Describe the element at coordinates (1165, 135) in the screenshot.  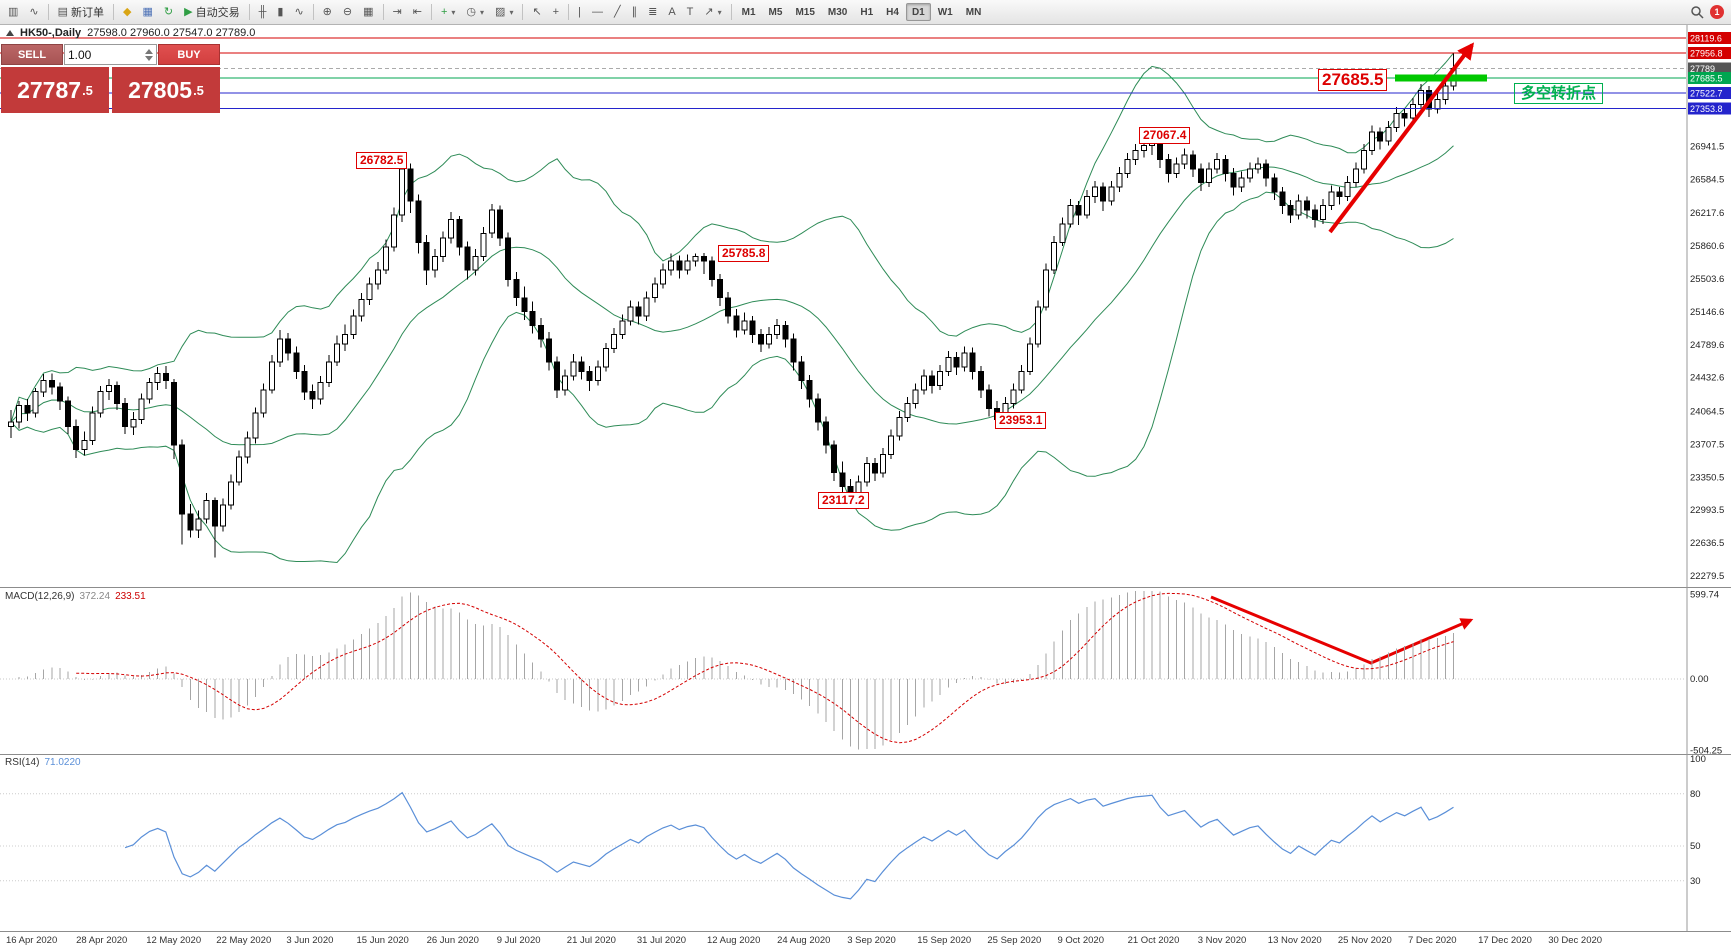
I see `price-callout: 27067.4` at that location.